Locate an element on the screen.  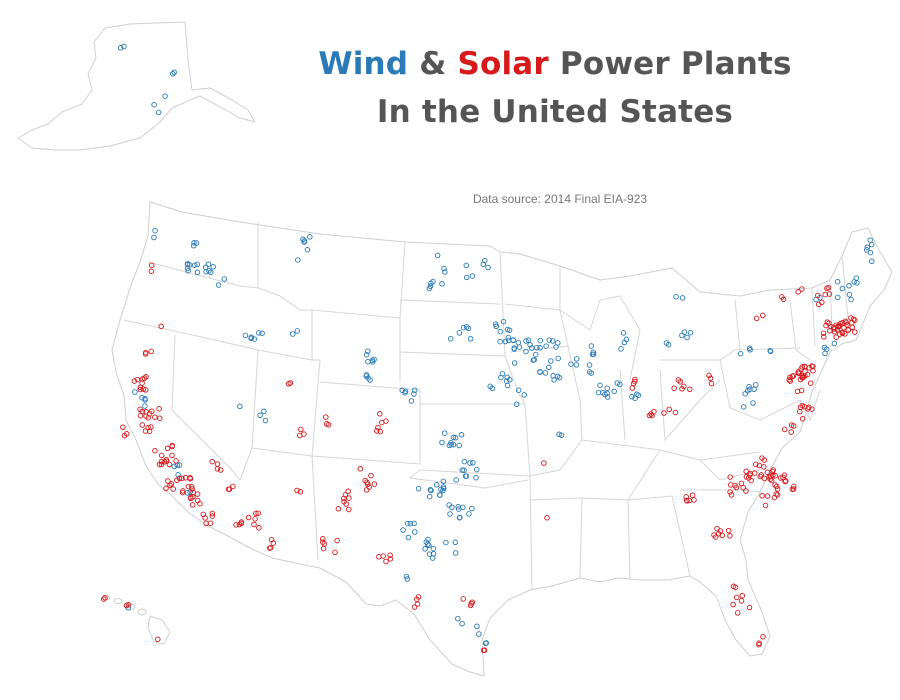
title-ampersand: & is located at coordinates (433, 64).